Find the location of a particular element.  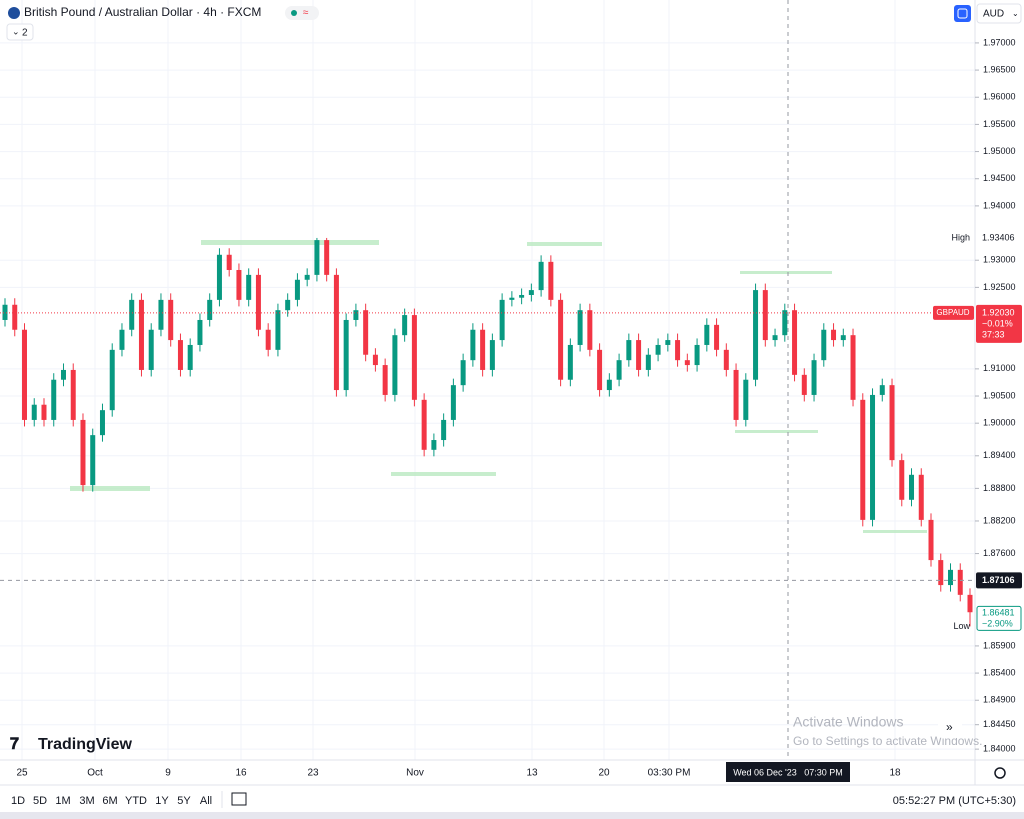

last-change: −0.01% is located at coordinates (997, 323).